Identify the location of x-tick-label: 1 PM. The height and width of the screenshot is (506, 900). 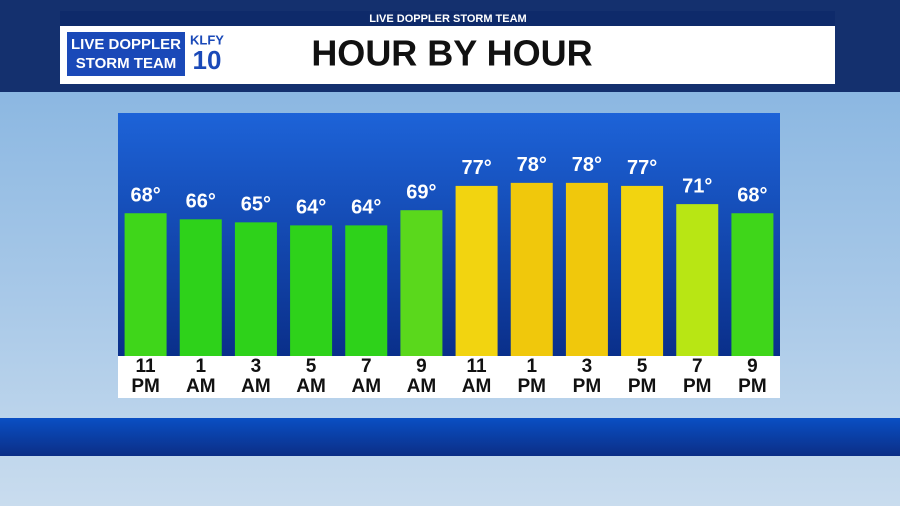
(532, 377).